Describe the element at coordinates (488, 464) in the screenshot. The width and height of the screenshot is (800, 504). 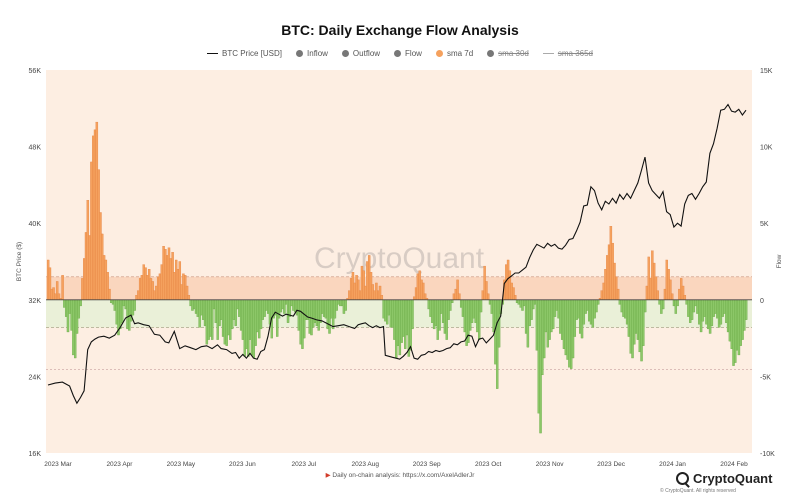
I see `x-tick-label: 2023 Oct` at that location.